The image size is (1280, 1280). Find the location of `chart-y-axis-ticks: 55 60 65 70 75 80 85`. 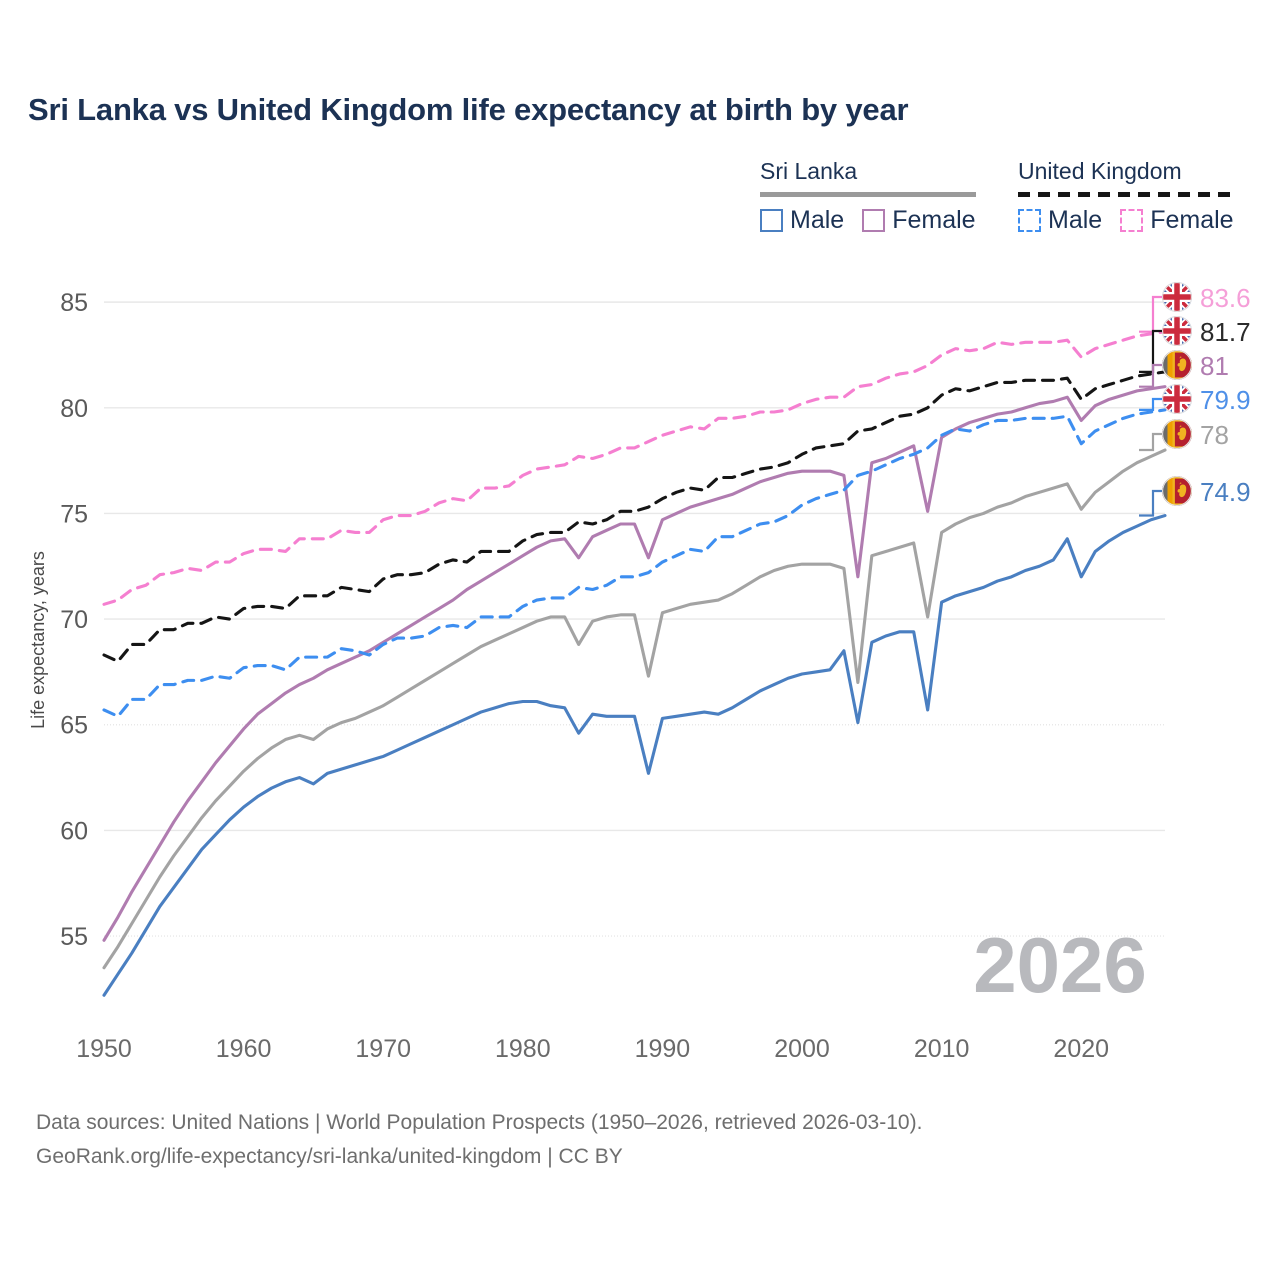

chart-y-axis-ticks: 55 60 65 70 75 80 85 is located at coordinates (74, 620).